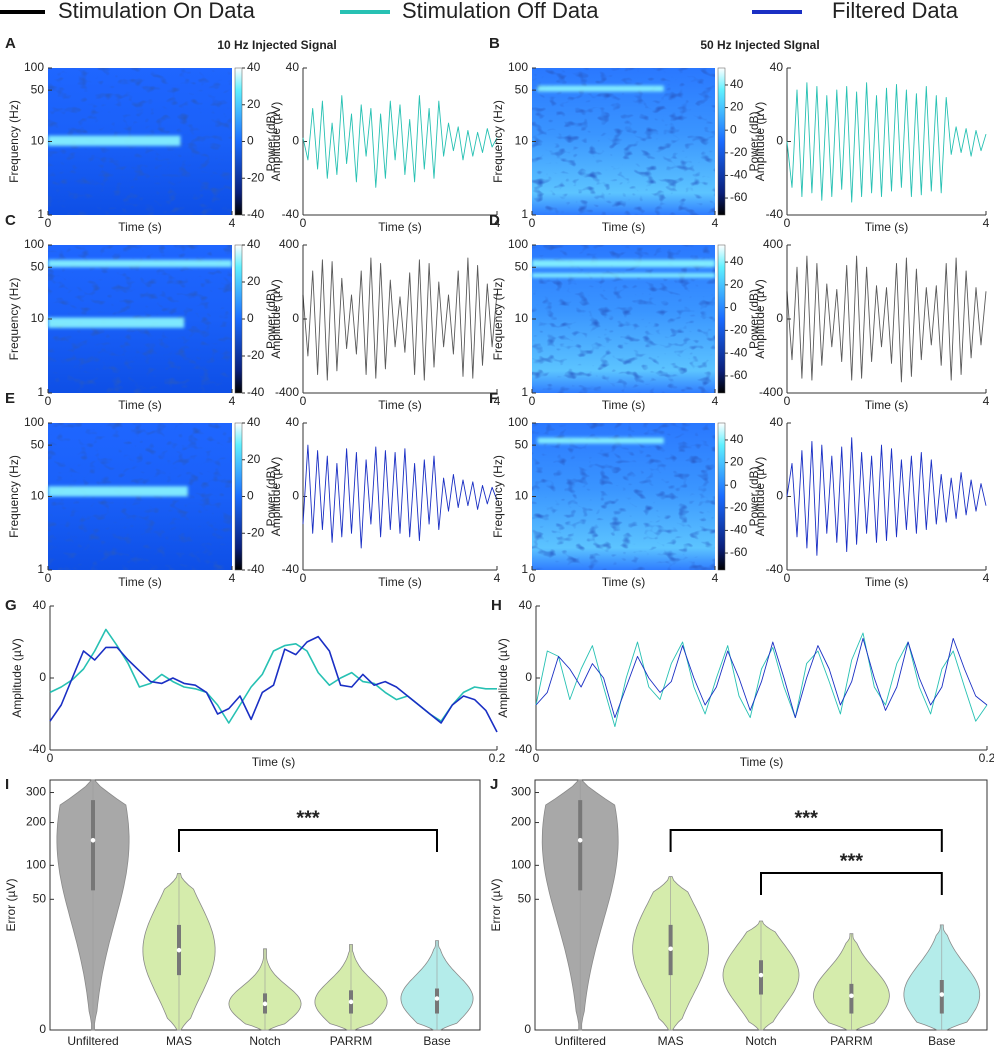 The width and height of the screenshot is (994, 1050). What do you see at coordinates (759, 45) in the screenshot?
I see `panel-title: 50 Hz Injected SIgnal` at bounding box center [759, 45].